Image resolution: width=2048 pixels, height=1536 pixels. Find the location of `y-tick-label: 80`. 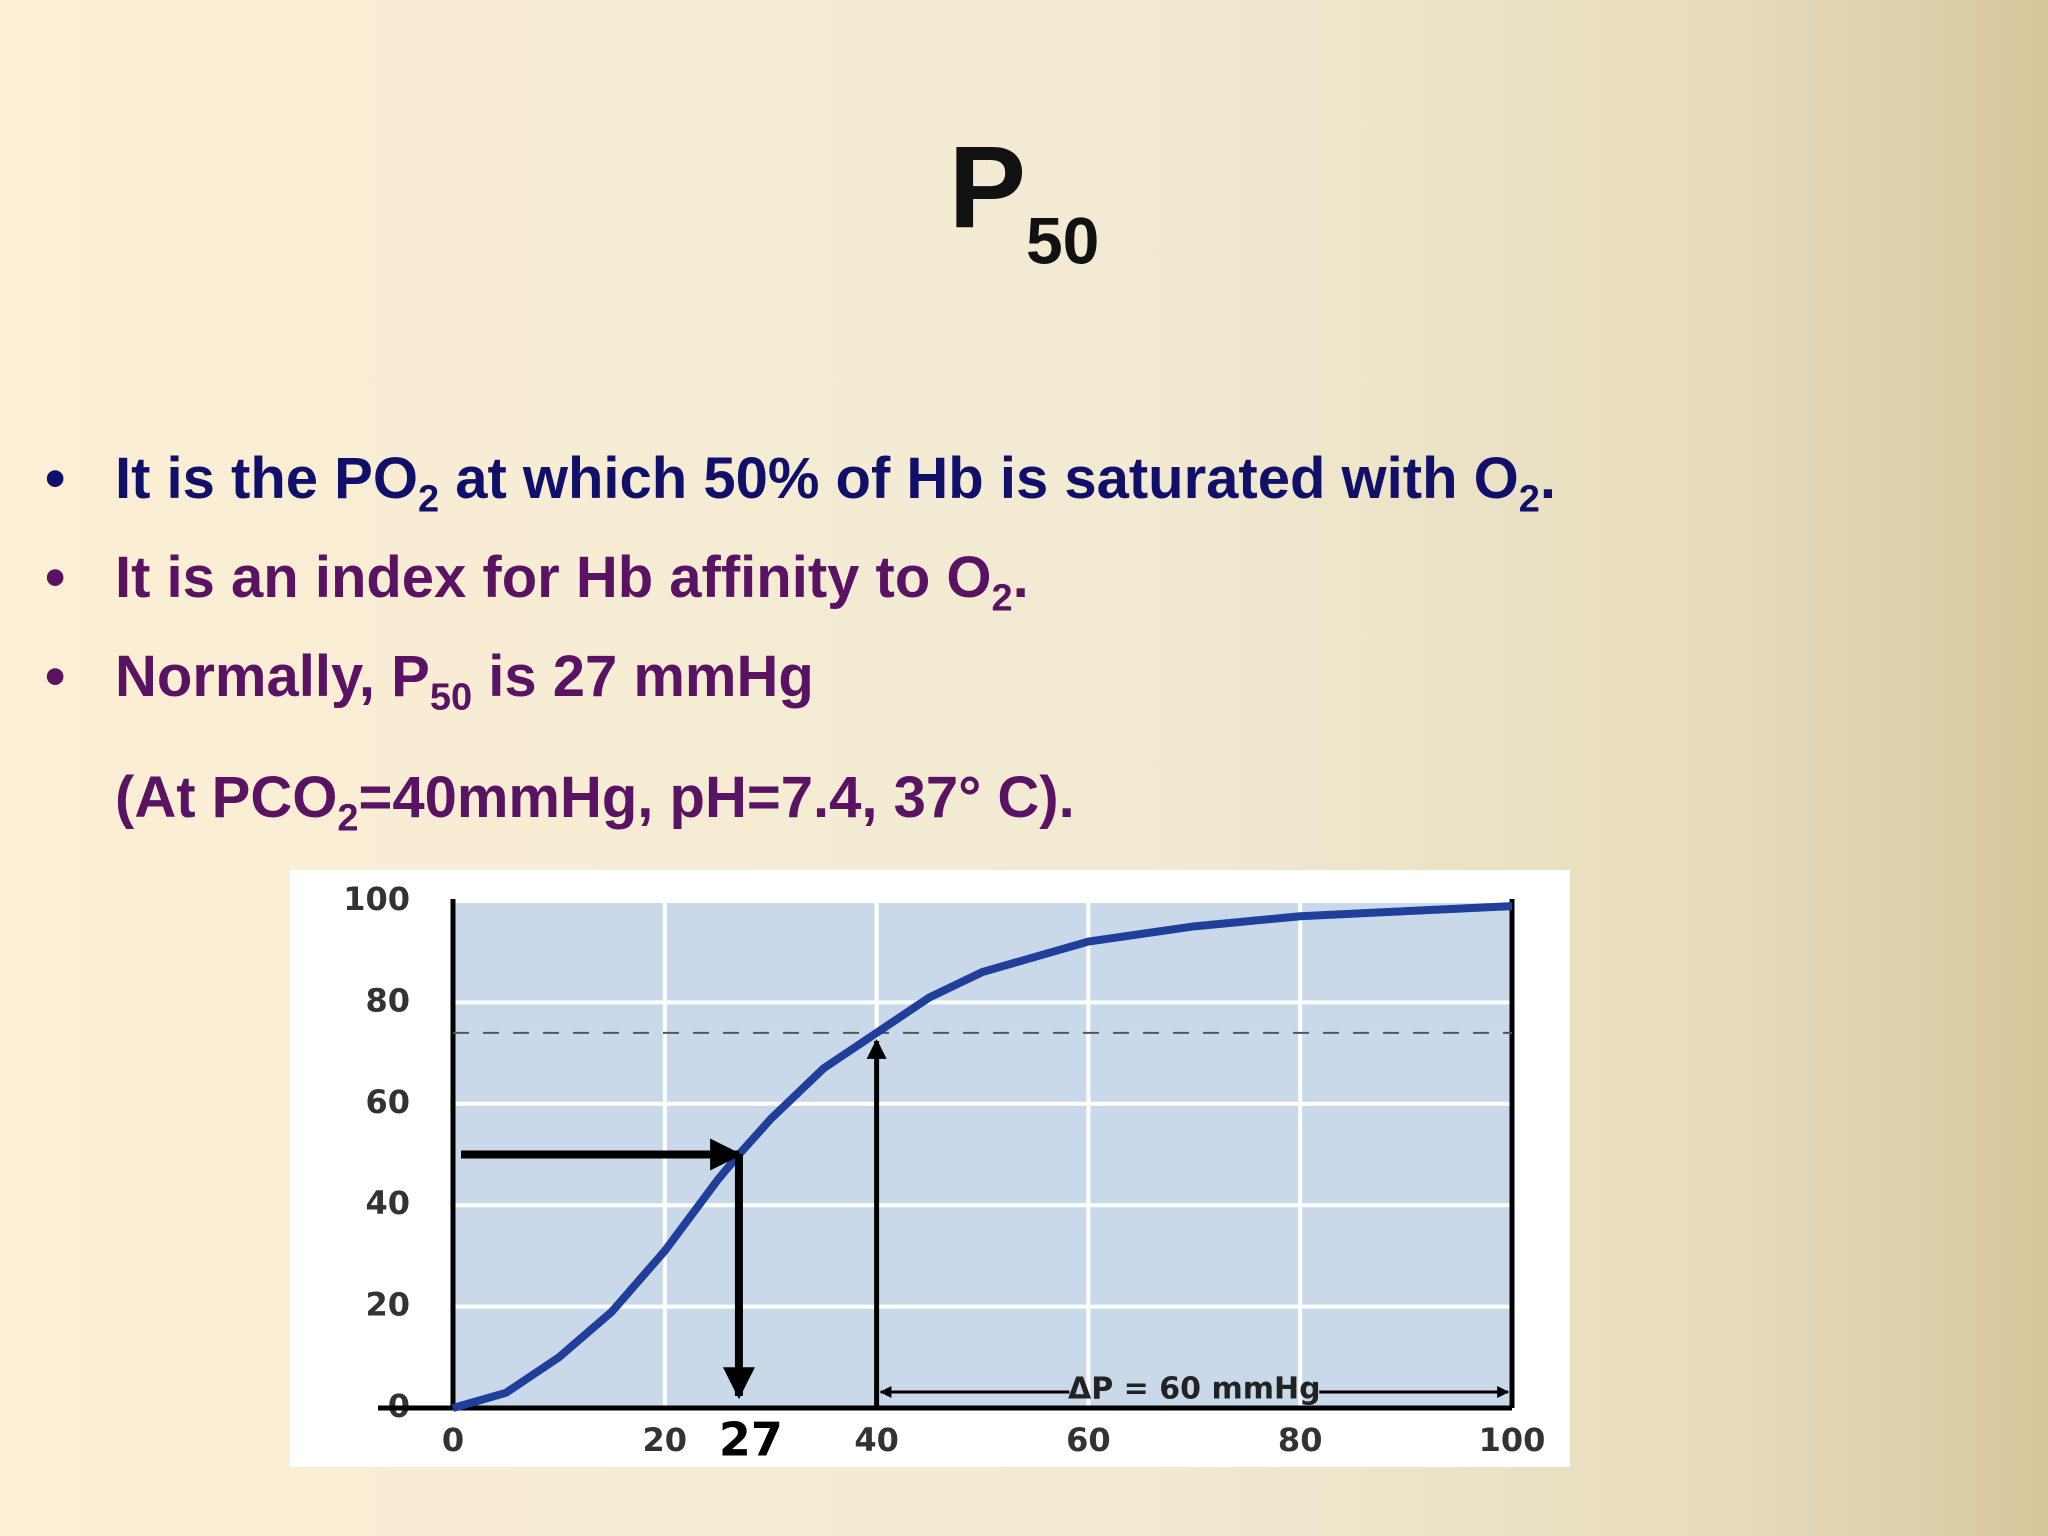

y-tick-label: 80 is located at coordinates (387, 1000).